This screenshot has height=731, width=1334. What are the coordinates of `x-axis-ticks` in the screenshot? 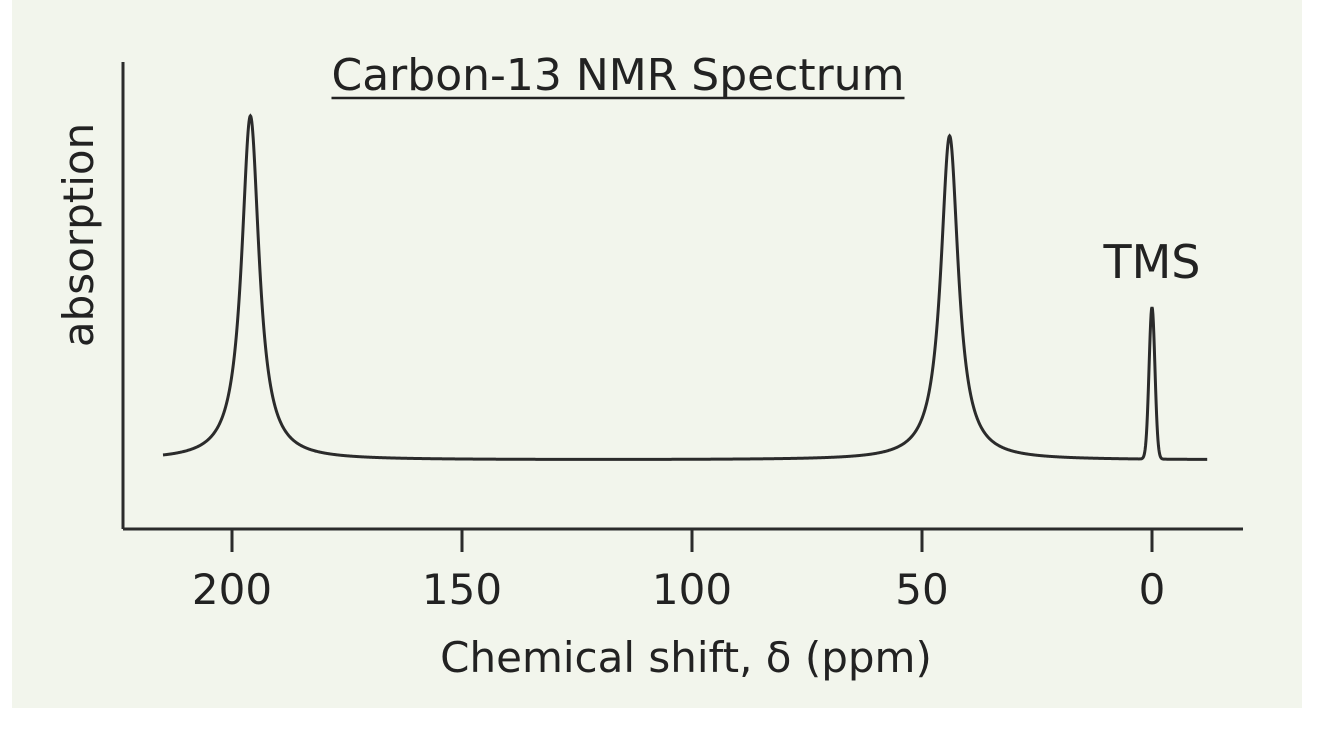 It's located at (692, 540).